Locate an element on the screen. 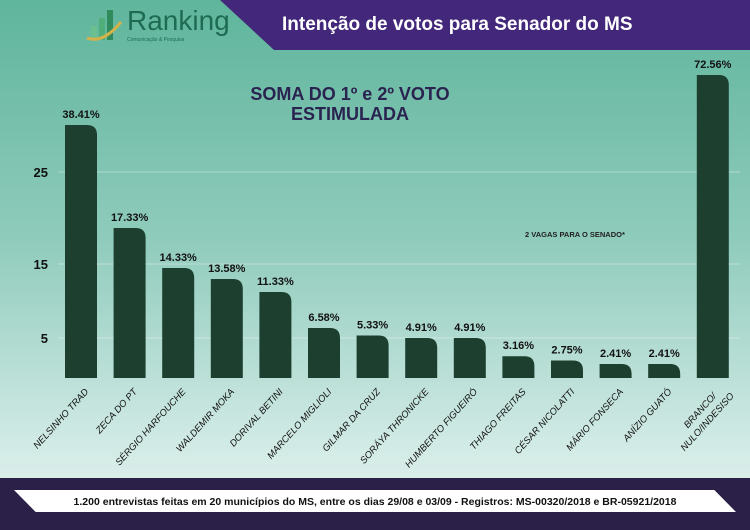 The height and width of the screenshot is (530, 750). data-label: 14.33% is located at coordinates (179, 258).